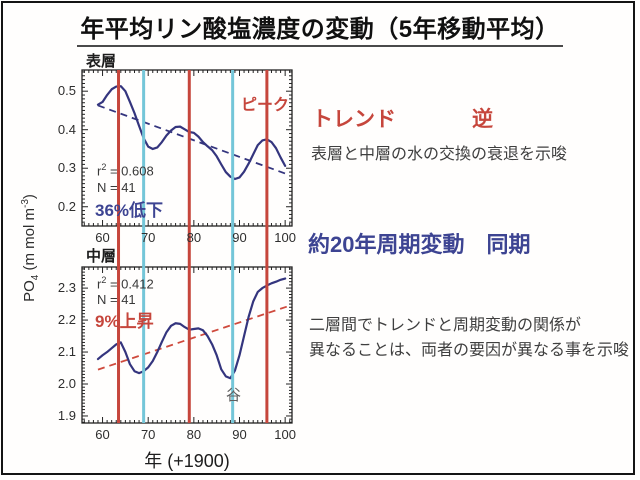 The width and height of the screenshot is (640, 480). What do you see at coordinates (66, 383) in the screenshot?
I see `y-tick-label: 2.0` at bounding box center [66, 383].